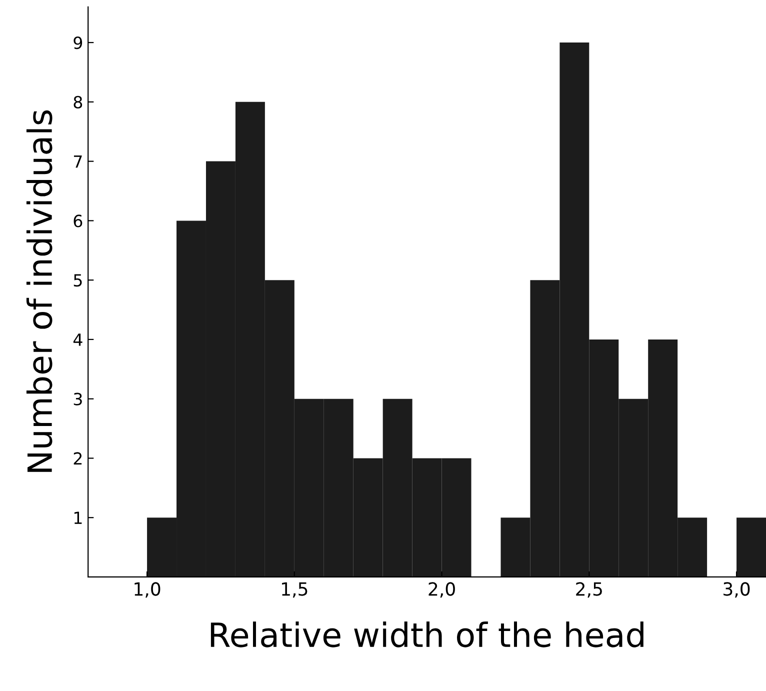 The image size is (766, 691). I want to click on y-tick-label: 9, so click(78, 43).